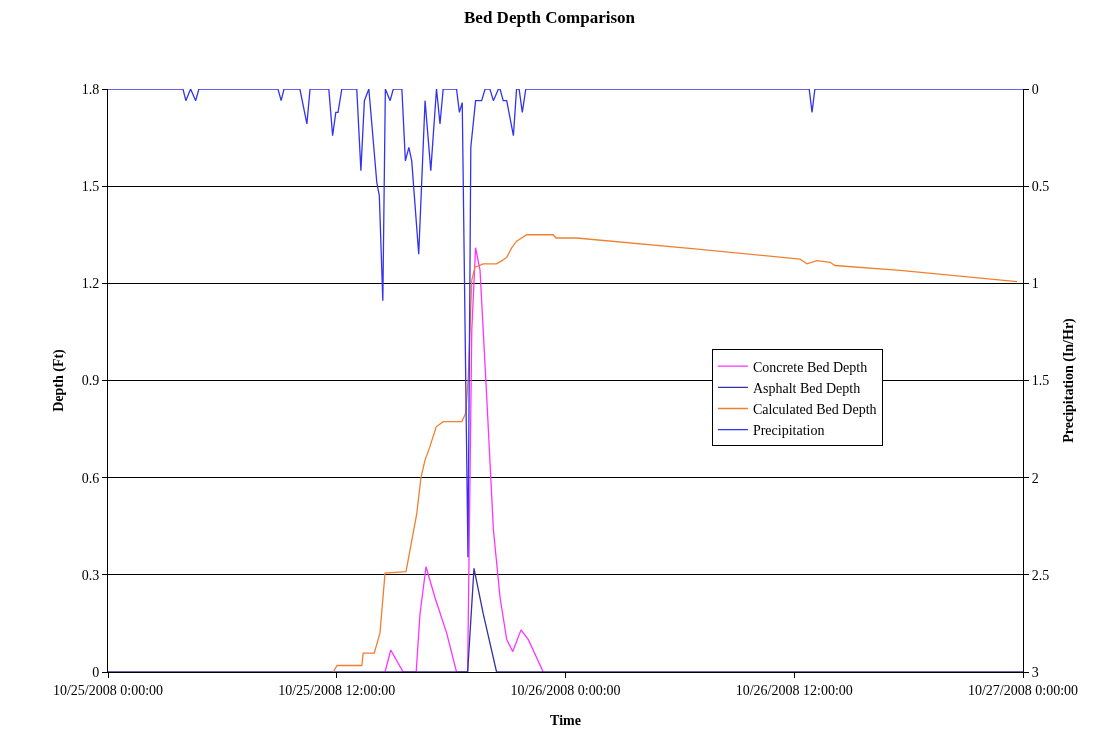 This screenshot has width=1099, height=745. I want to click on legend-label: Precipitation, so click(788, 431).